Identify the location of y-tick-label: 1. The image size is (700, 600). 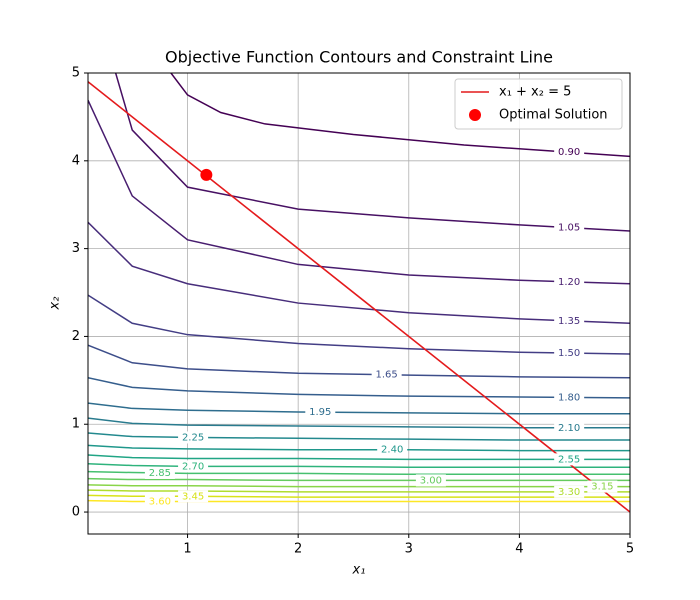
(76, 424).